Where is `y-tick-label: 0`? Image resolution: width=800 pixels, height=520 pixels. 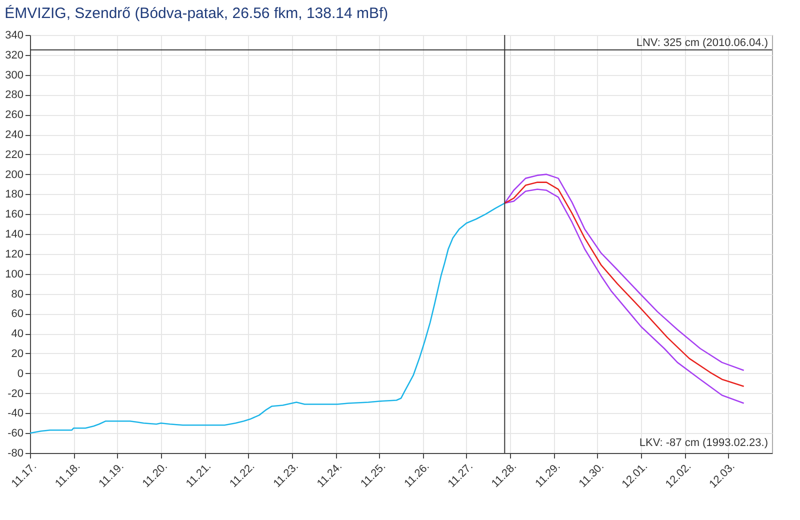
y-tick-label: 0 is located at coordinates (20, 374).